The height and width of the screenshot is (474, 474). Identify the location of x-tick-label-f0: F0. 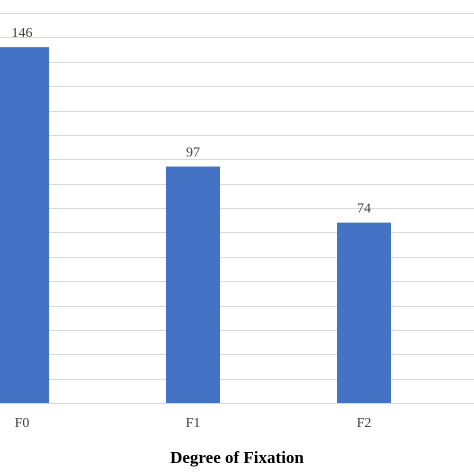
(22, 423).